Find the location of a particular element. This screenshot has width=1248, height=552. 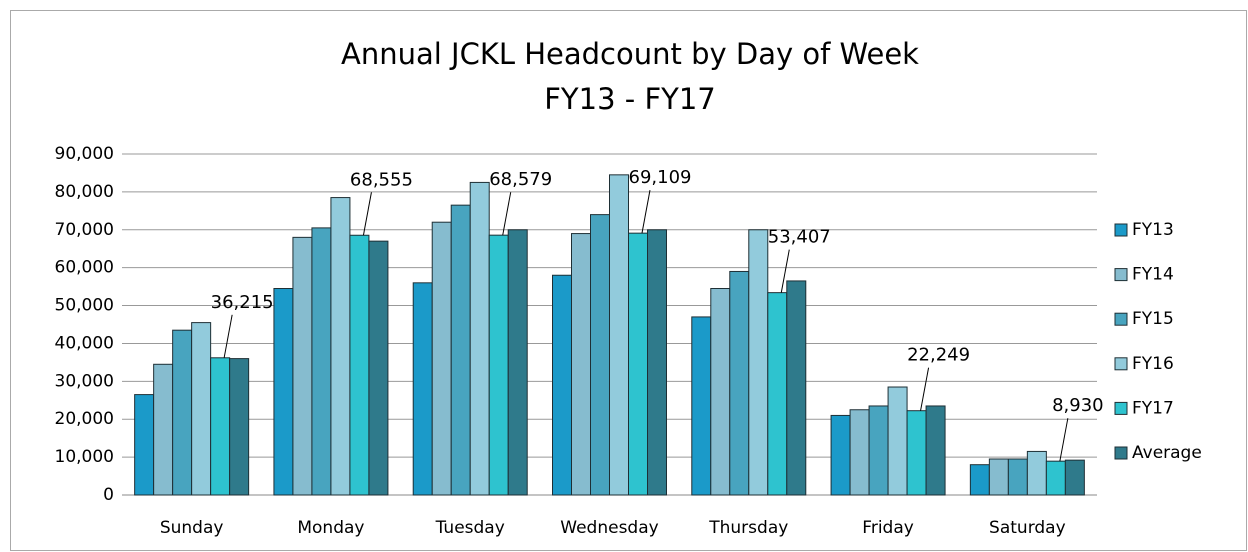

data-label: 8,930 is located at coordinates (1078, 405).